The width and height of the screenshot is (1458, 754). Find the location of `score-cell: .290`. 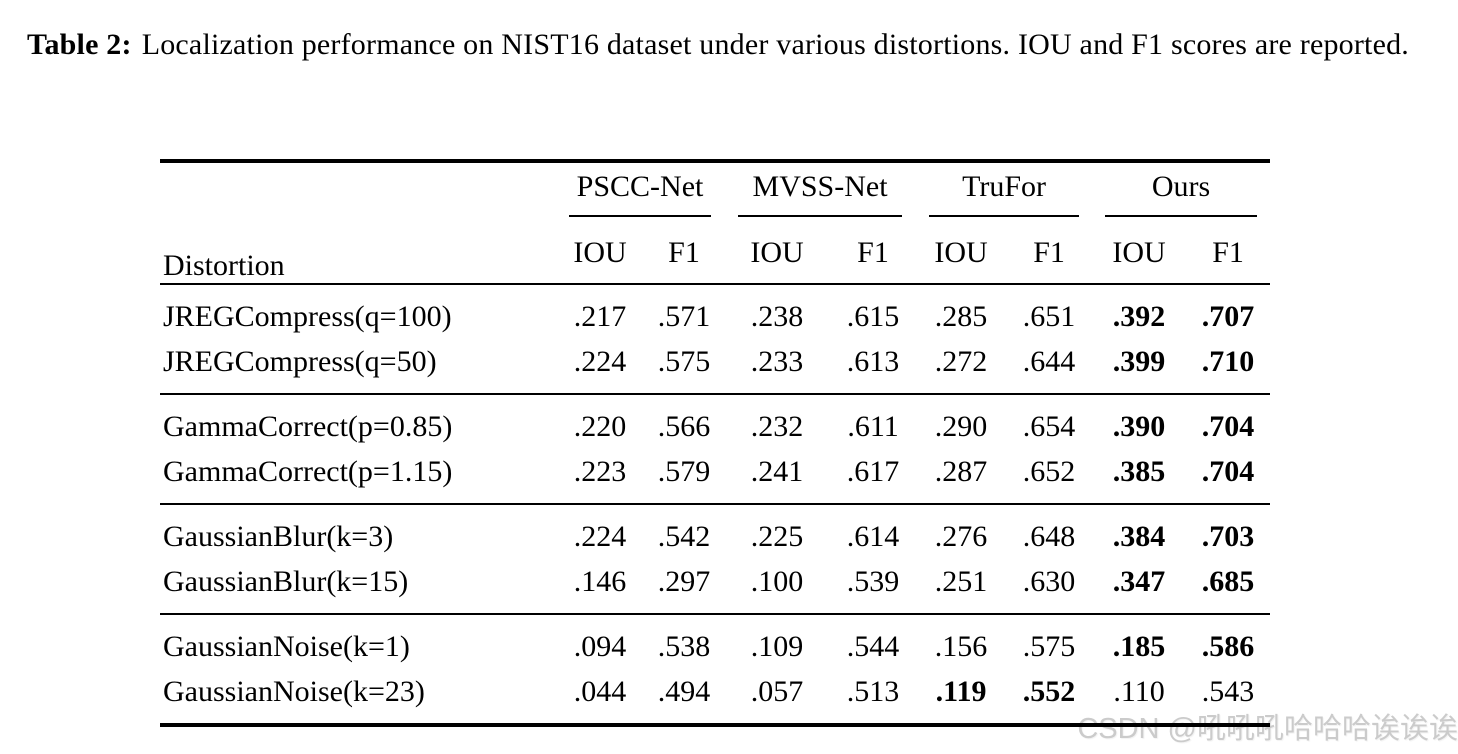

score-cell: .290 is located at coordinates (961, 426).